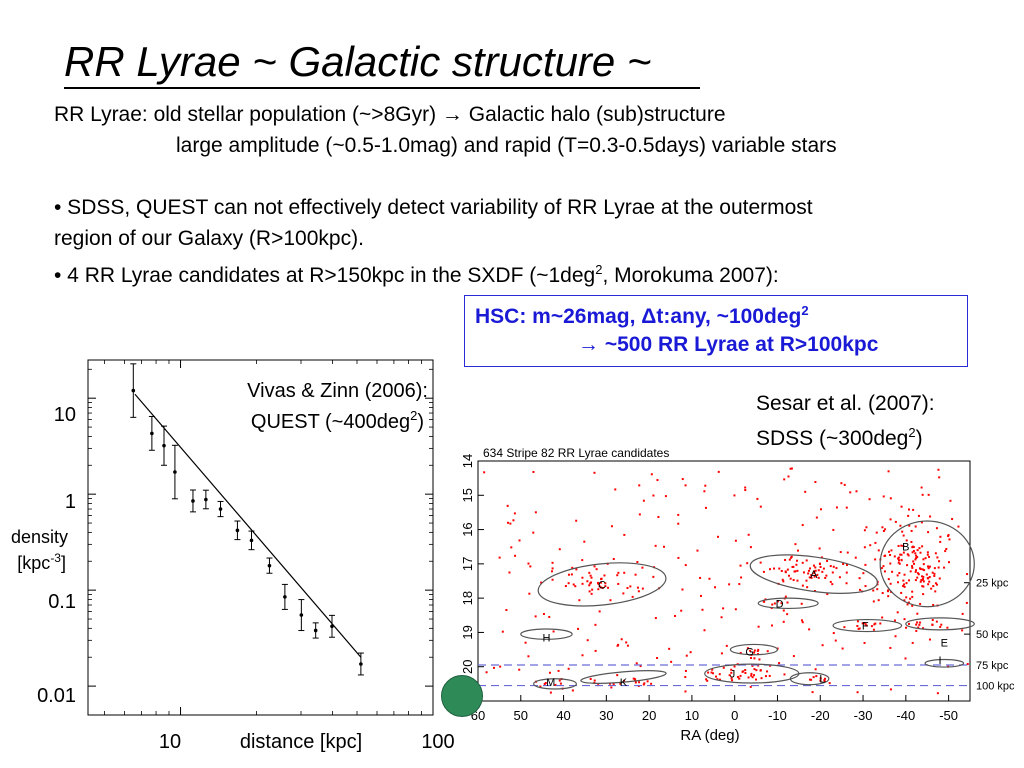 The height and width of the screenshot is (768, 1024). I want to click on hsc-line-1-sup: 2, so click(805, 310).